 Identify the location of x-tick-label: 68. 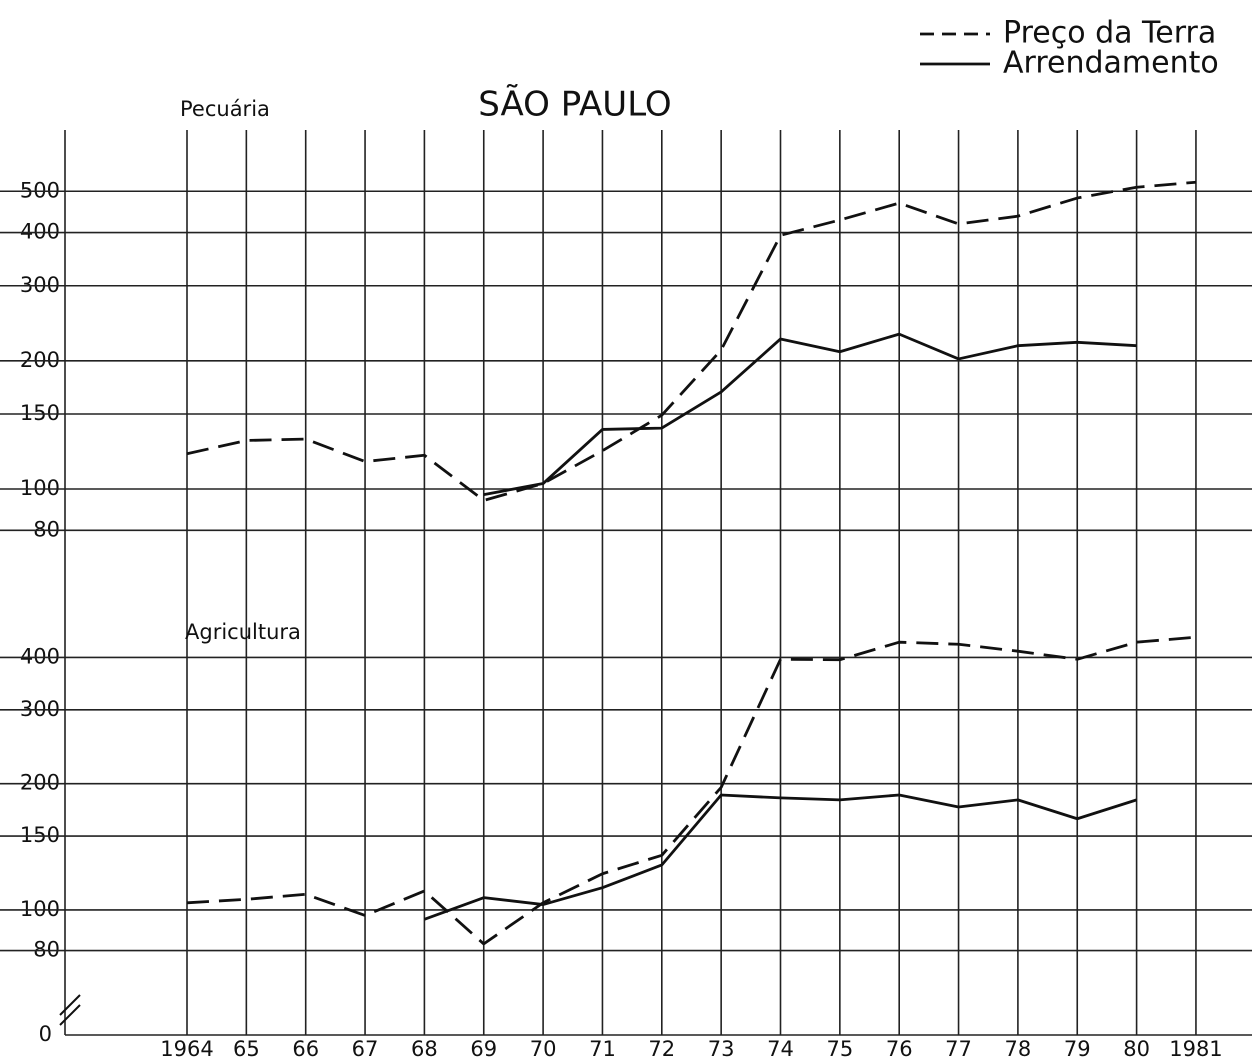
(424, 1049).